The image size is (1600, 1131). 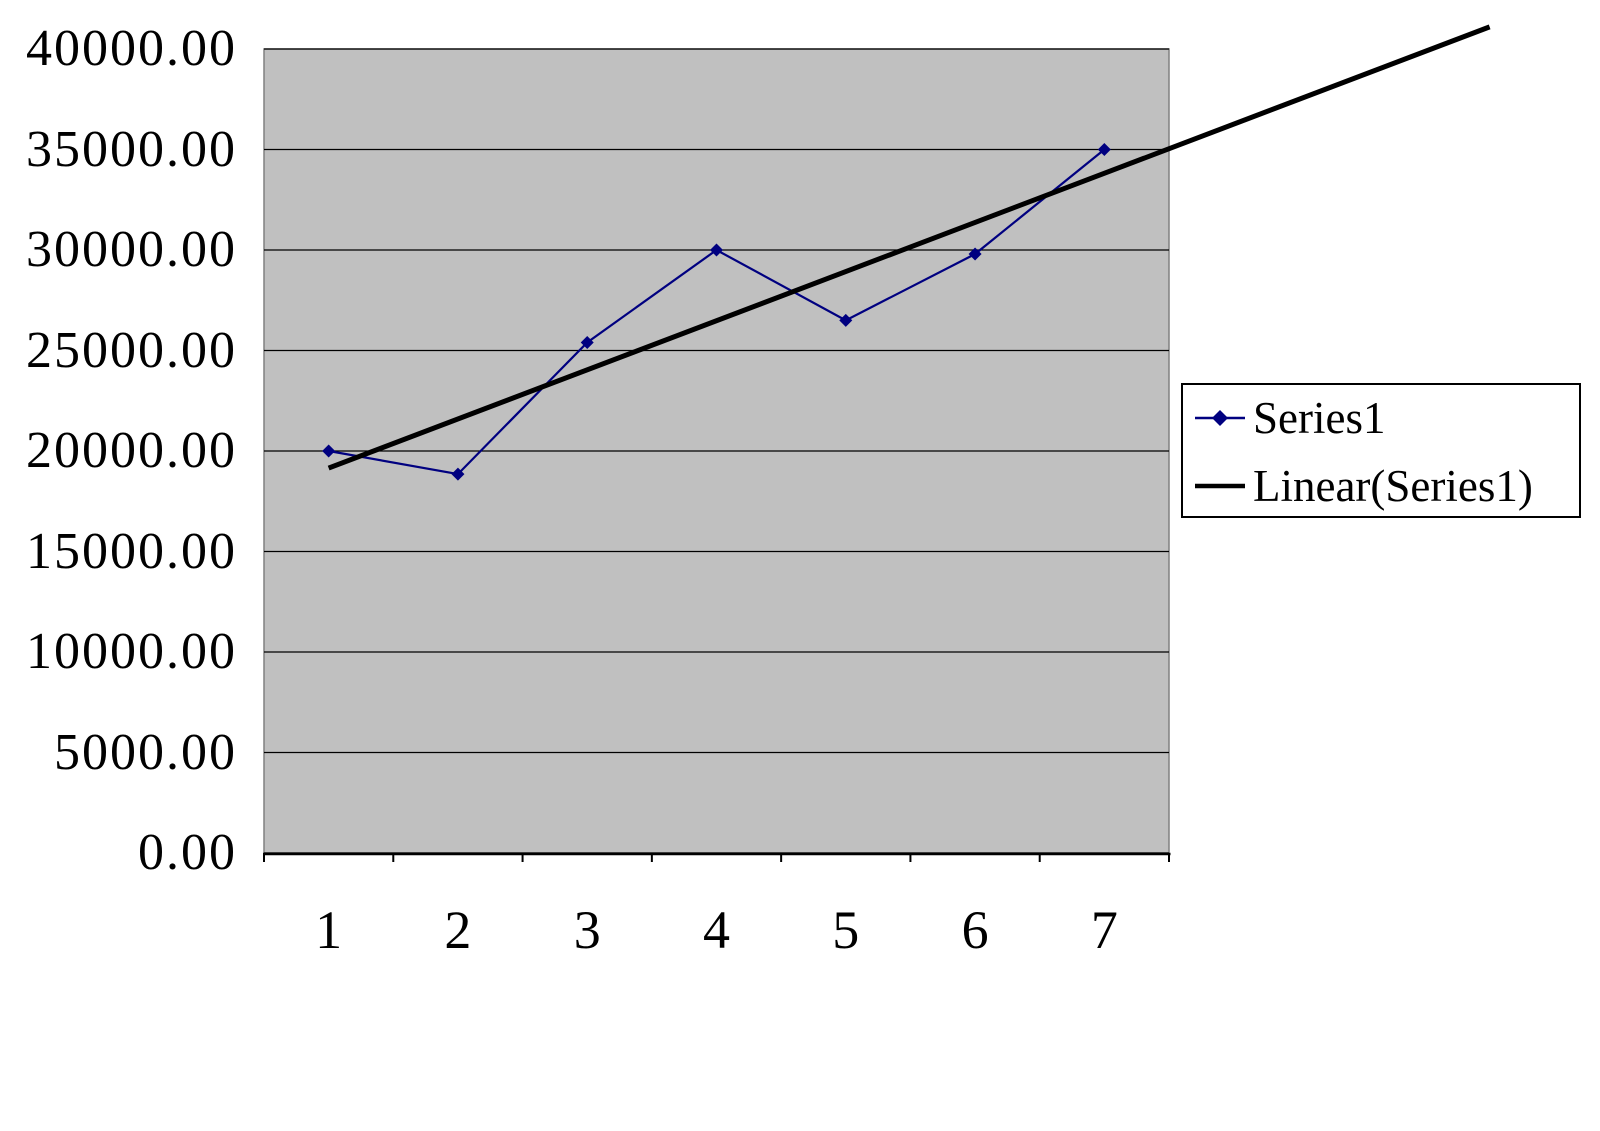 What do you see at coordinates (587, 930) in the screenshot?
I see `x-axis-tick-label: 3` at bounding box center [587, 930].